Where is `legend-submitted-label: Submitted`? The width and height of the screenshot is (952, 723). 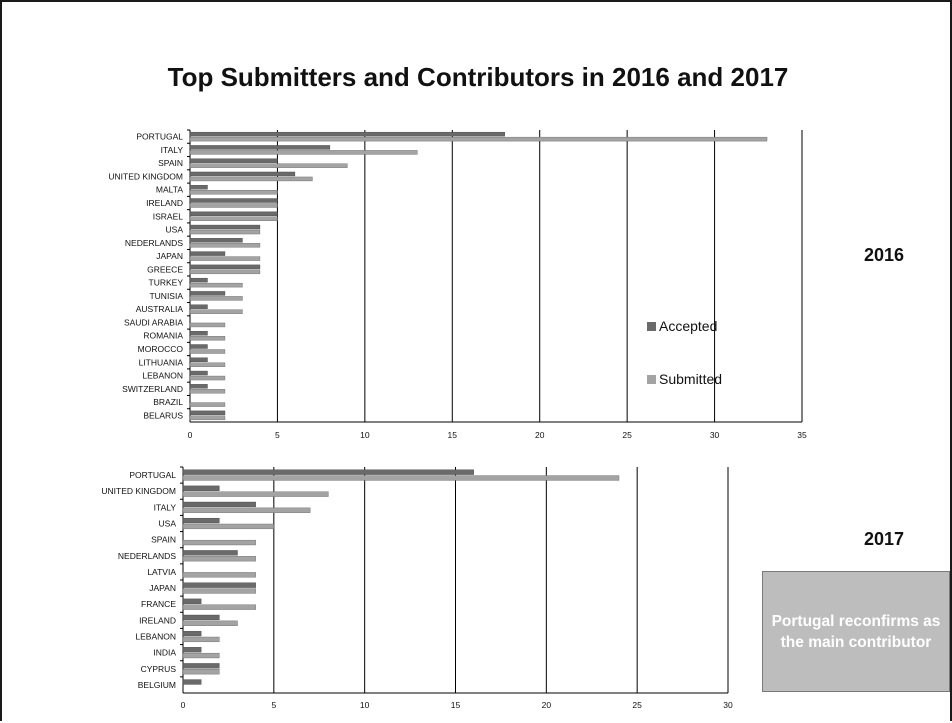 legend-submitted-label: Submitted is located at coordinates (691, 379).